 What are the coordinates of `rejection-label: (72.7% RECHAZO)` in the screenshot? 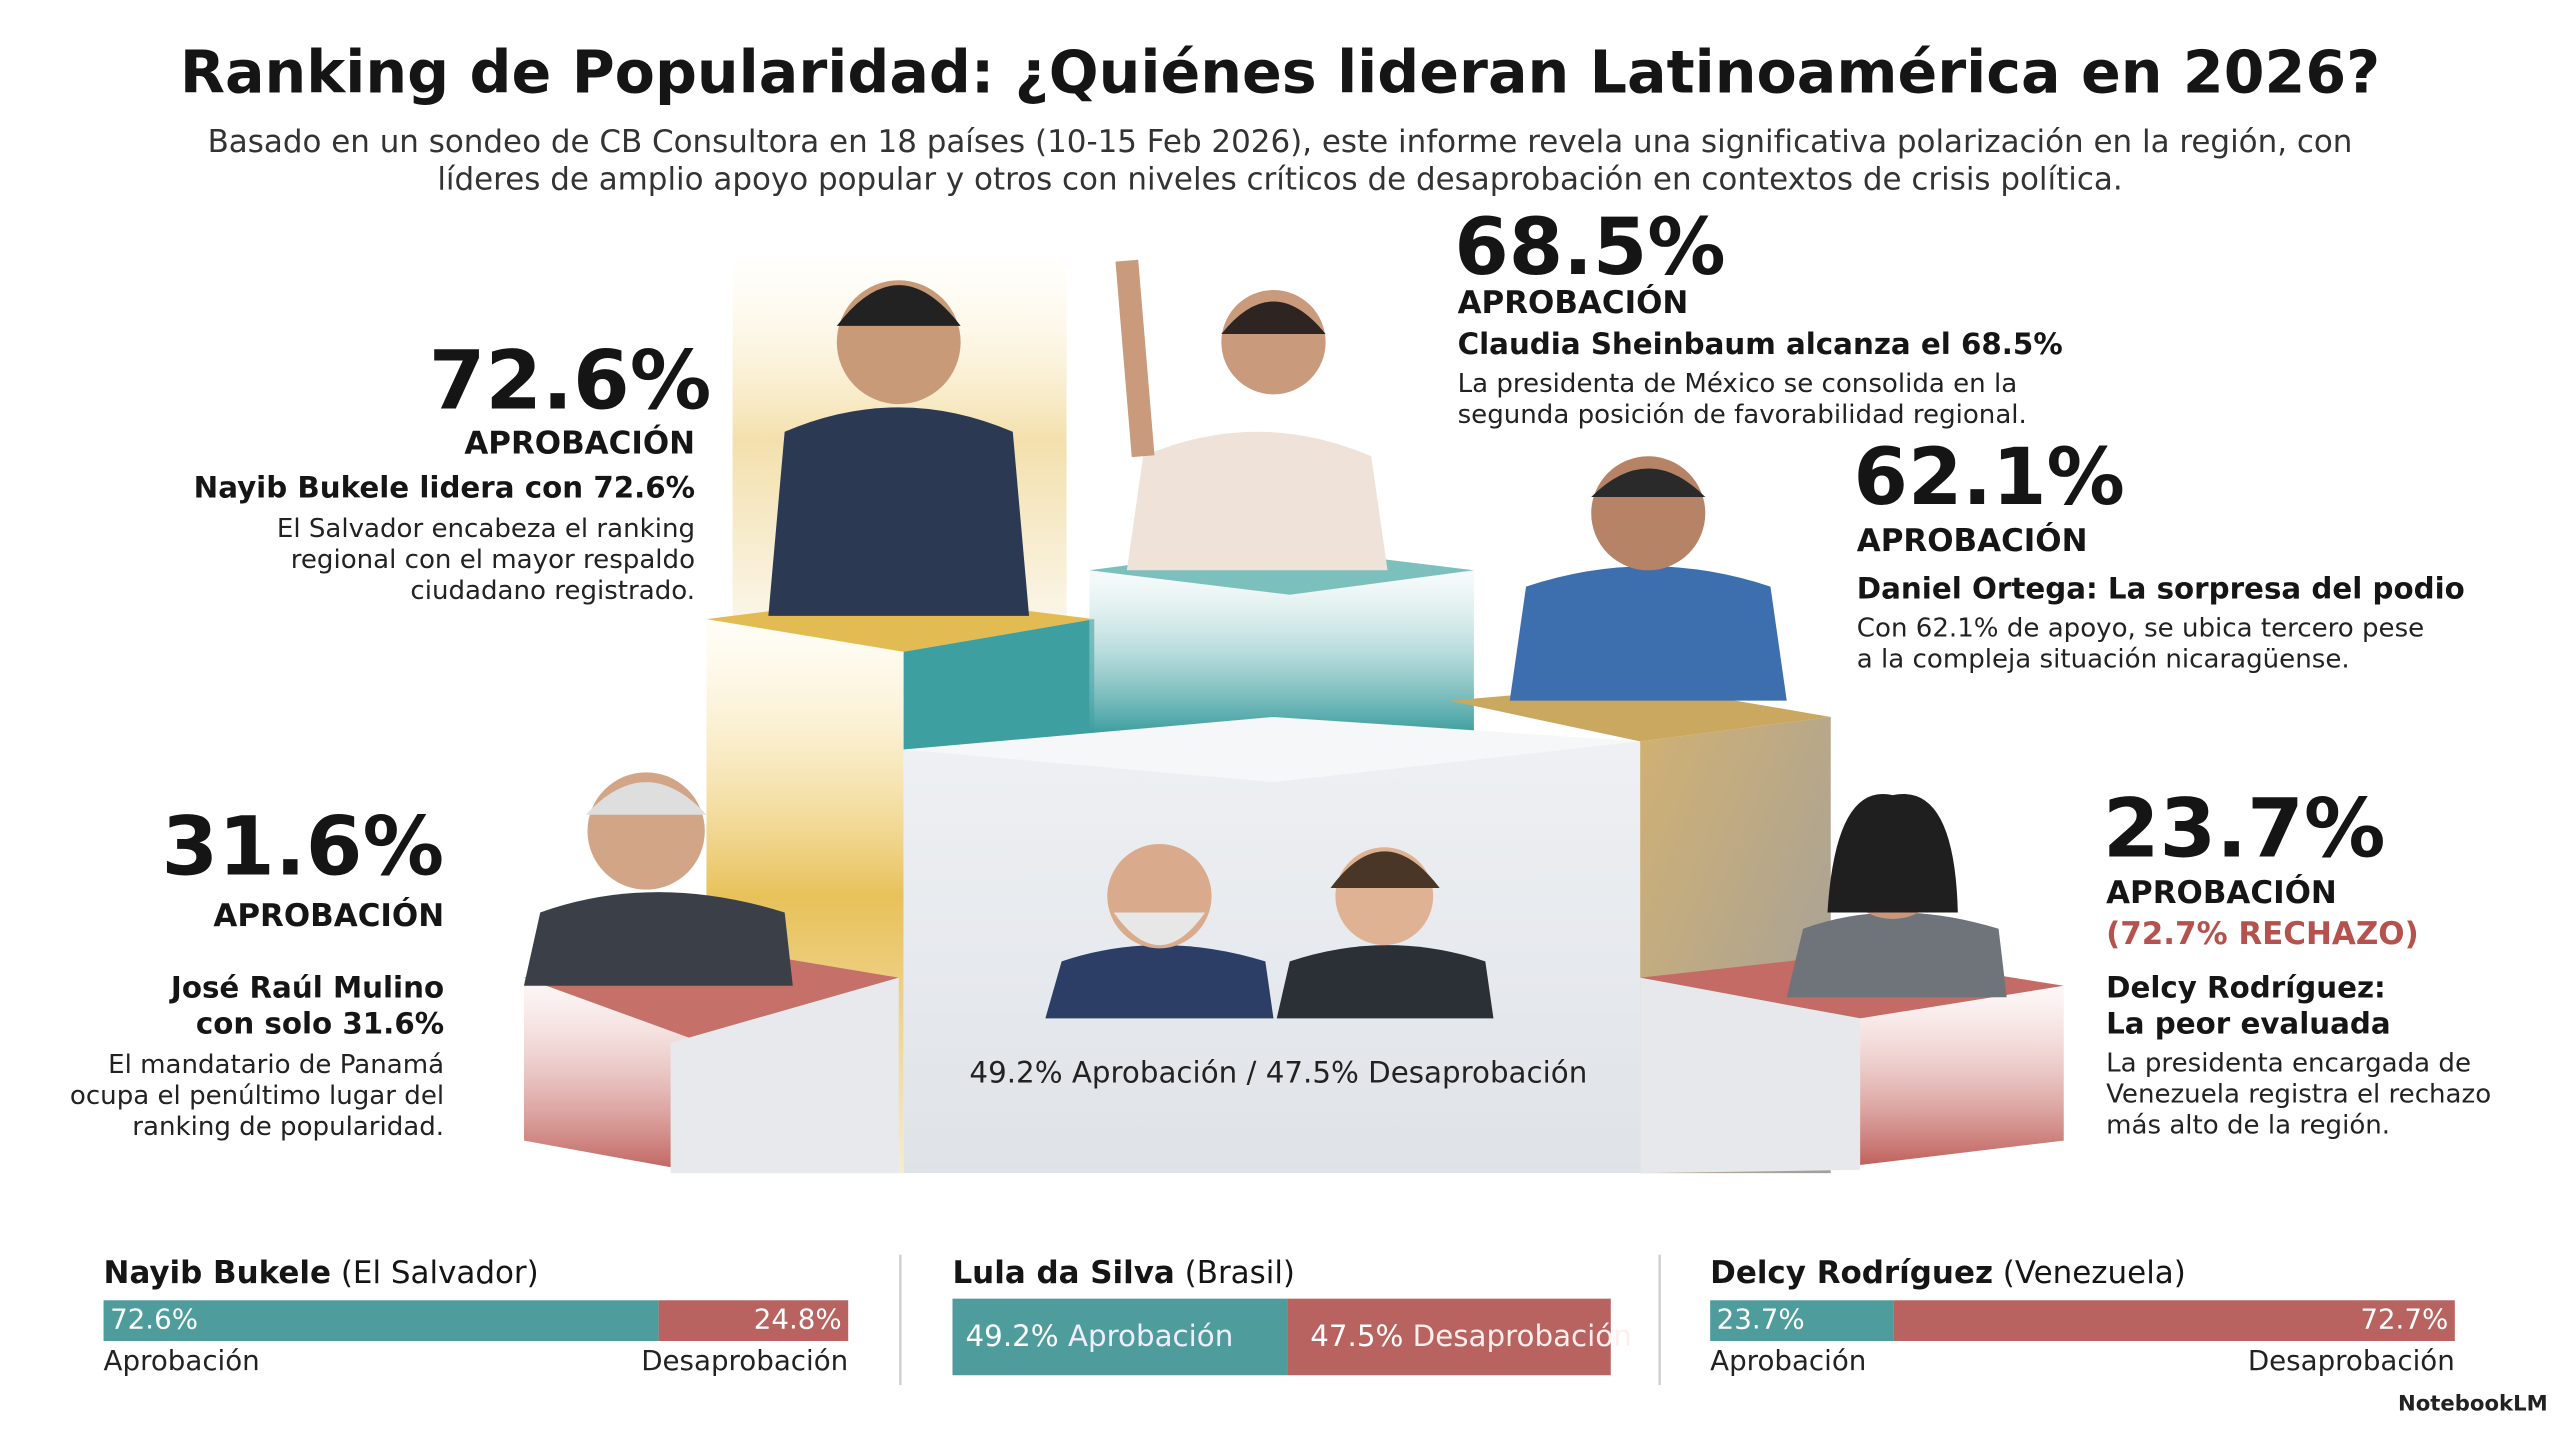 It's located at (2262, 934).